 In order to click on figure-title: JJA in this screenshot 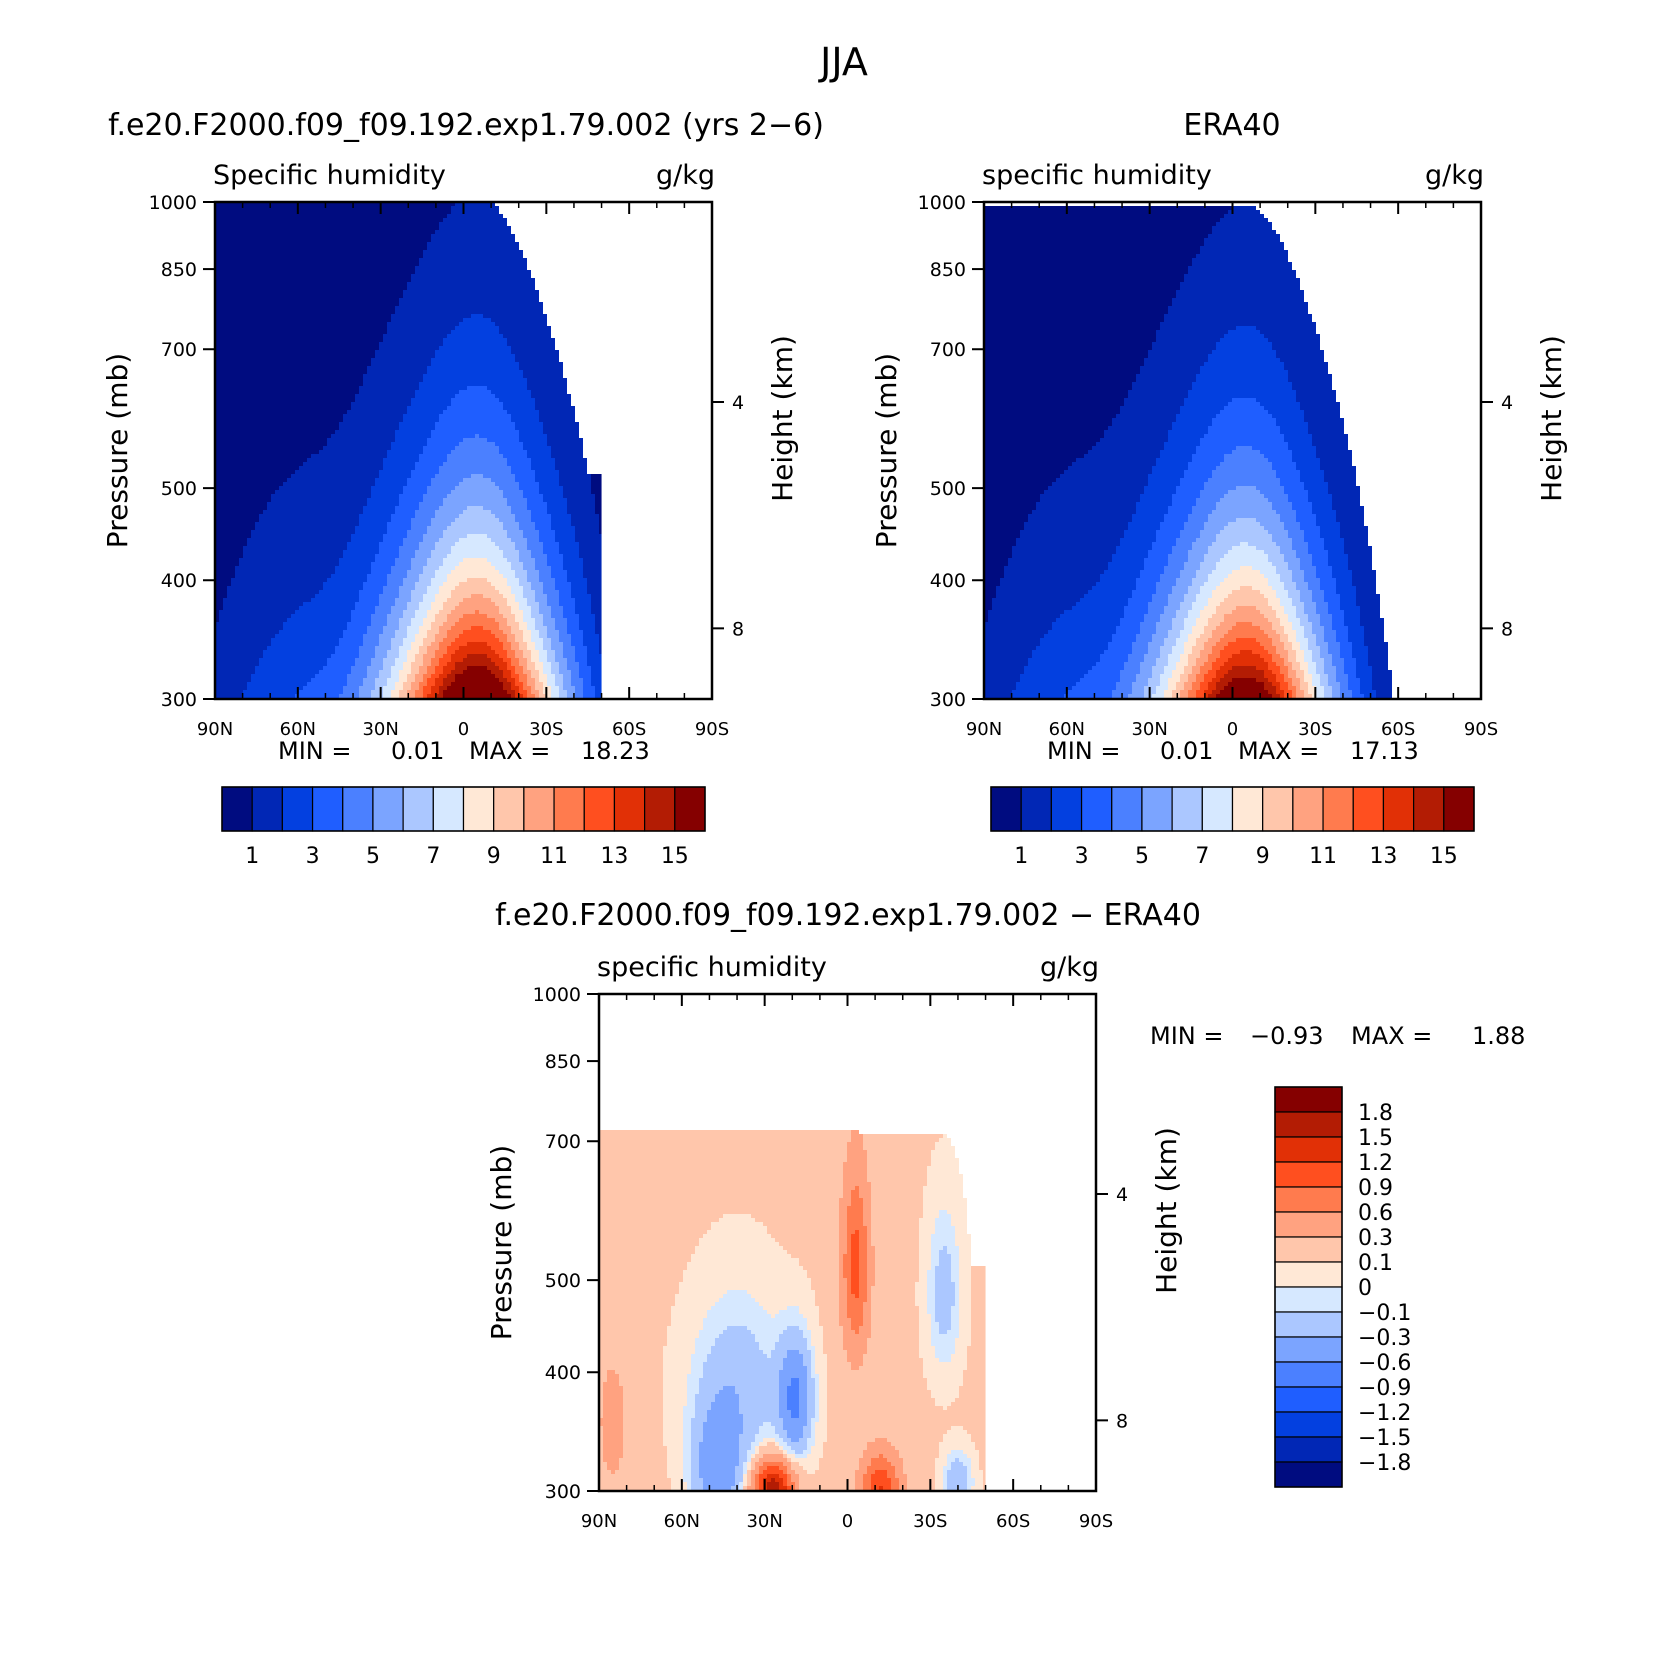, I will do `click(843, 62)`.